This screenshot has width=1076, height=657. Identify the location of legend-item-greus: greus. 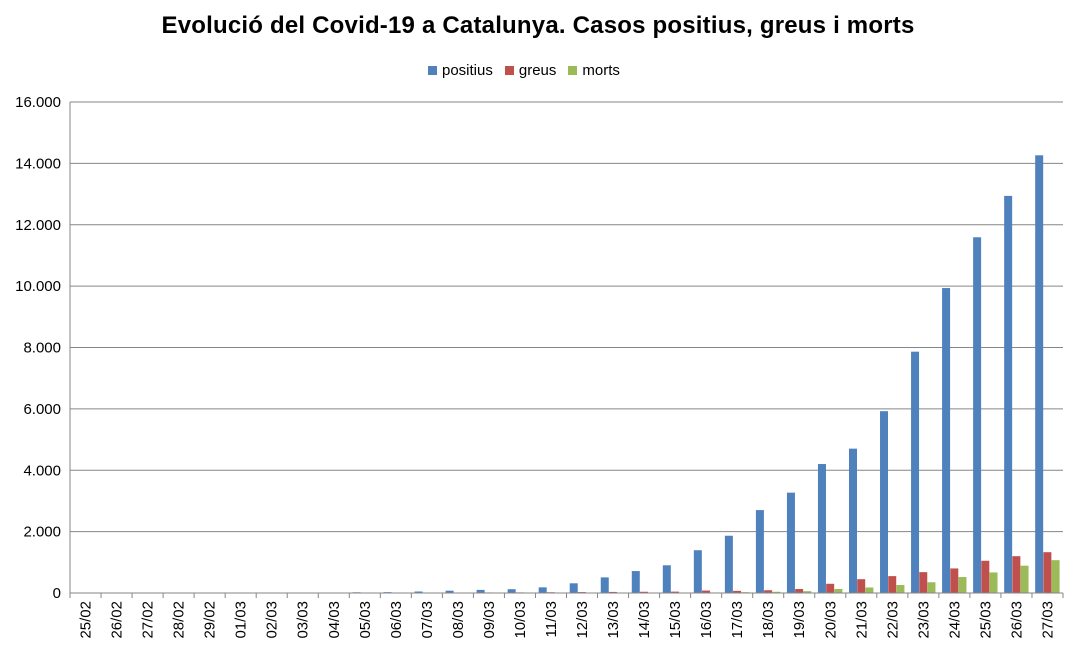
(530, 70).